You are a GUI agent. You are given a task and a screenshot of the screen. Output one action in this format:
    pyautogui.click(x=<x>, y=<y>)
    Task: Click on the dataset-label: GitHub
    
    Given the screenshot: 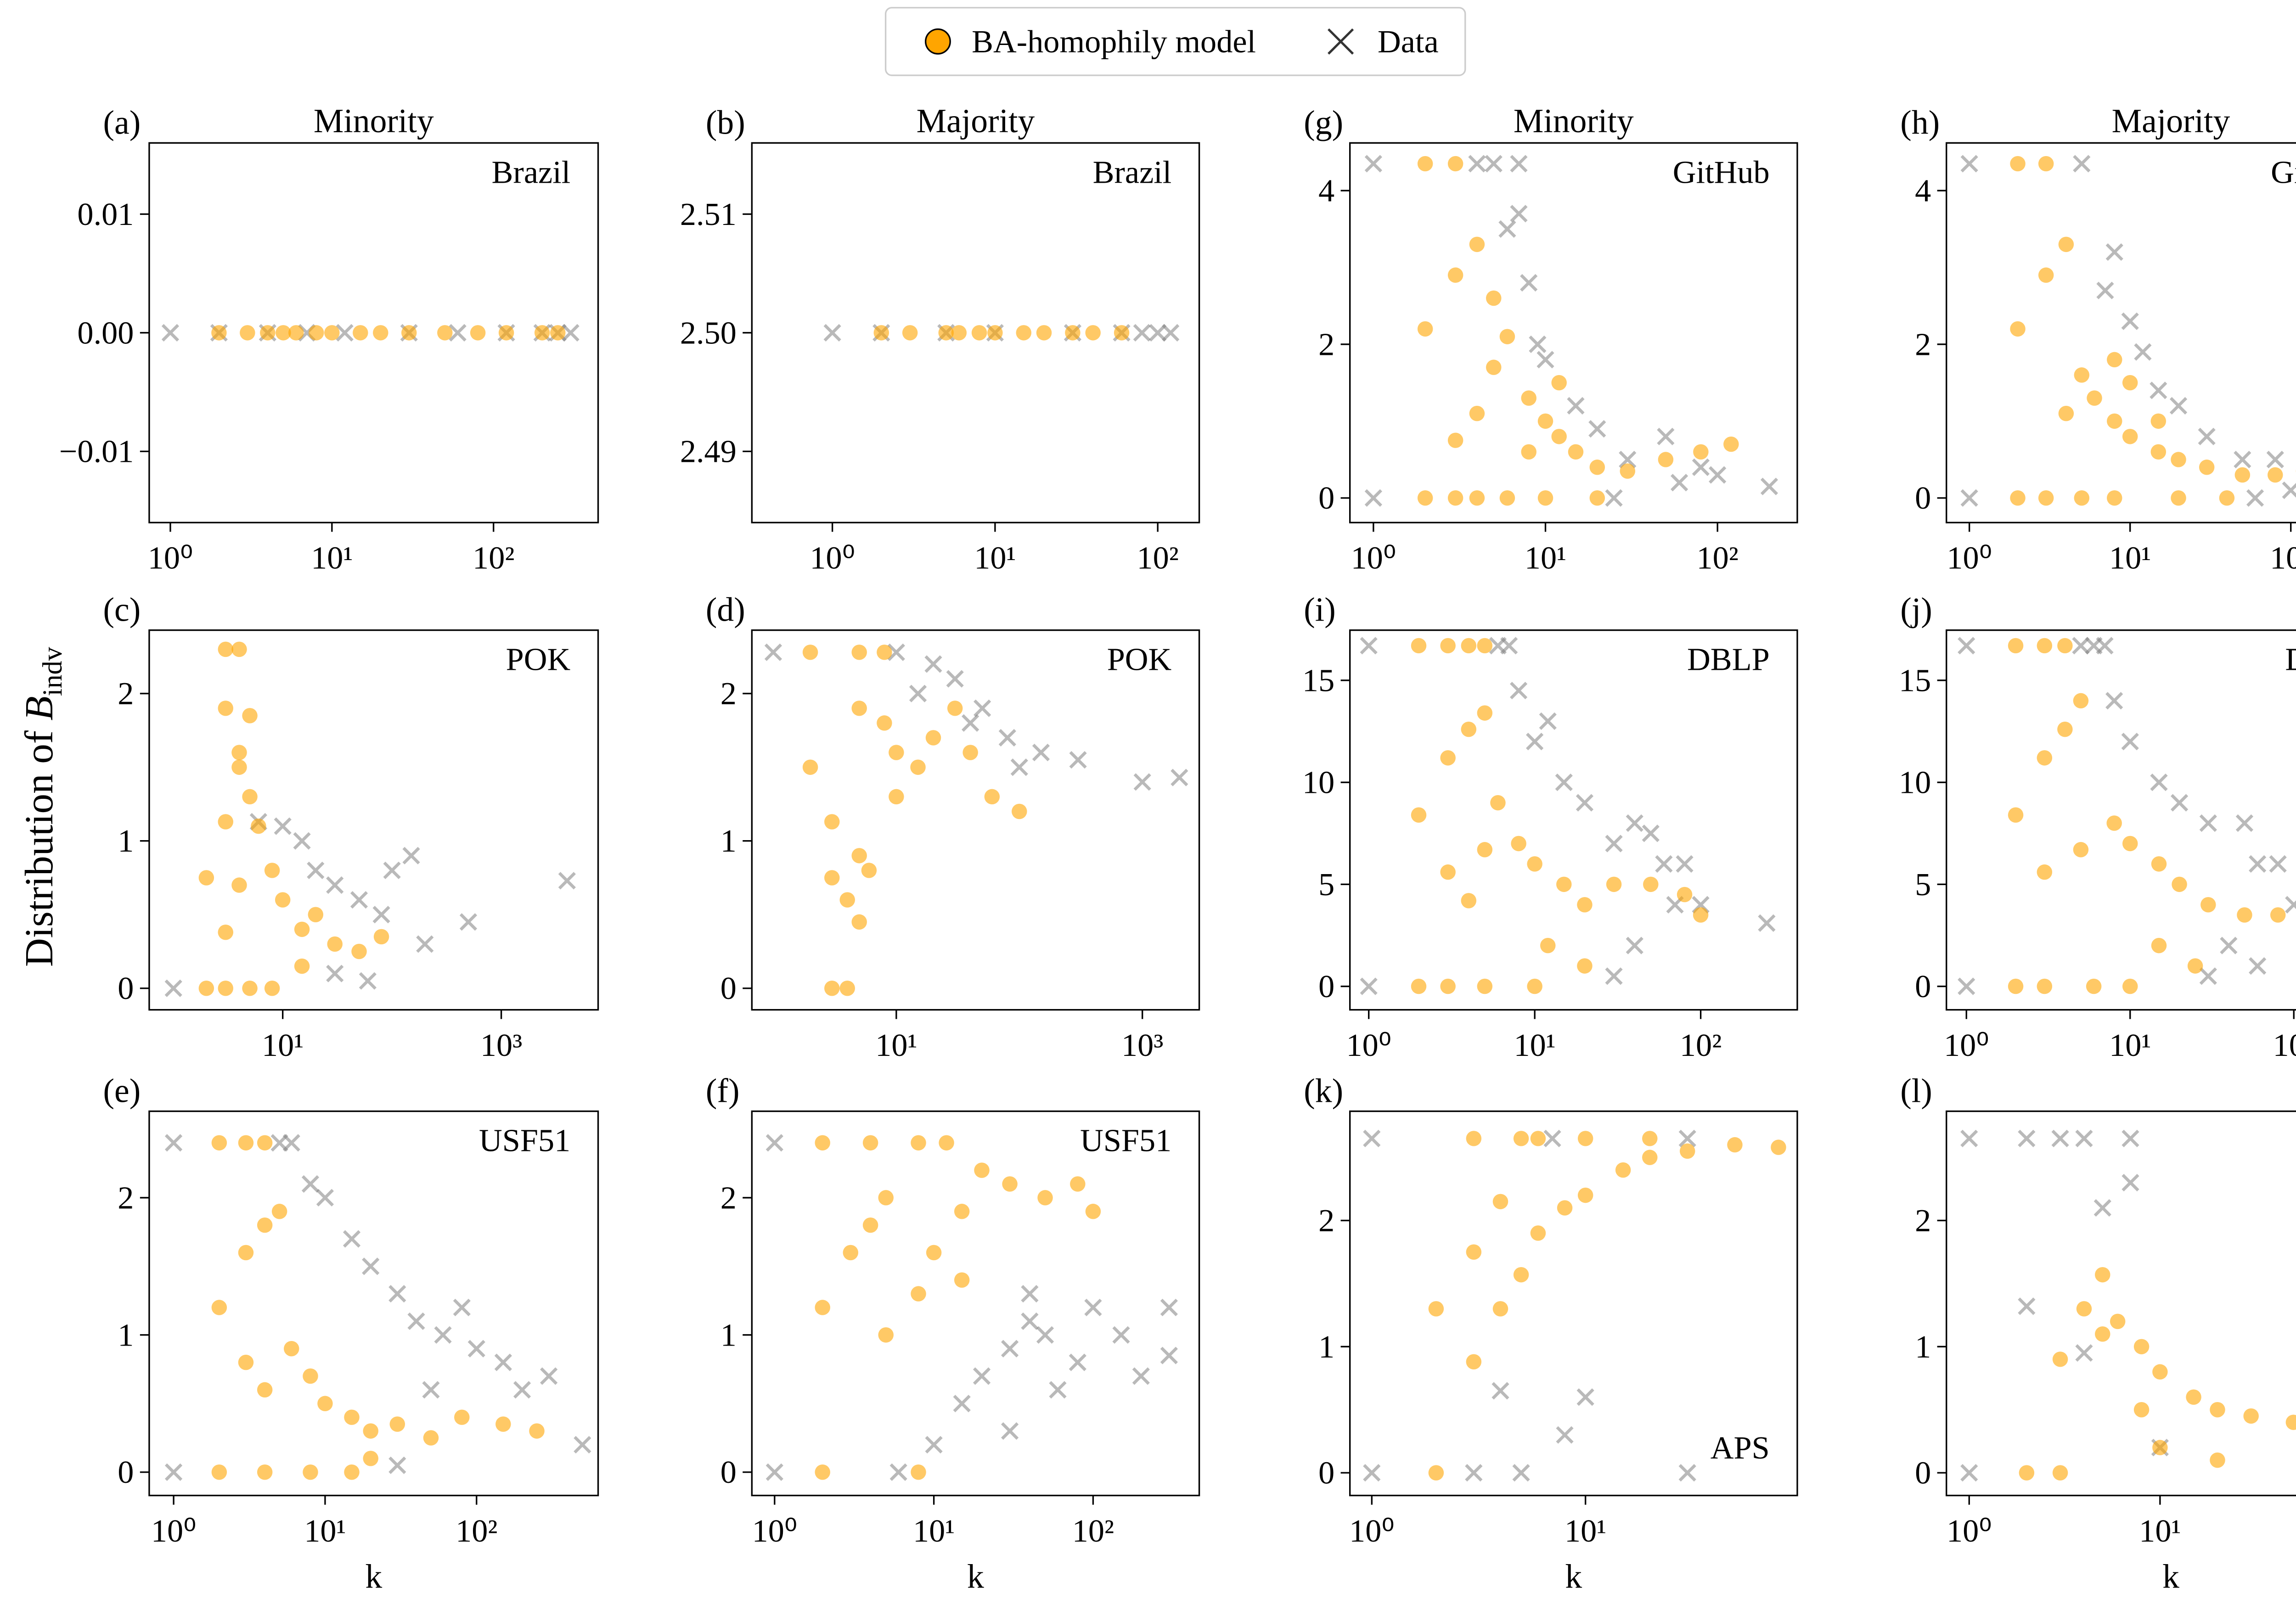 What is the action you would take?
    pyautogui.click(x=1721, y=172)
    